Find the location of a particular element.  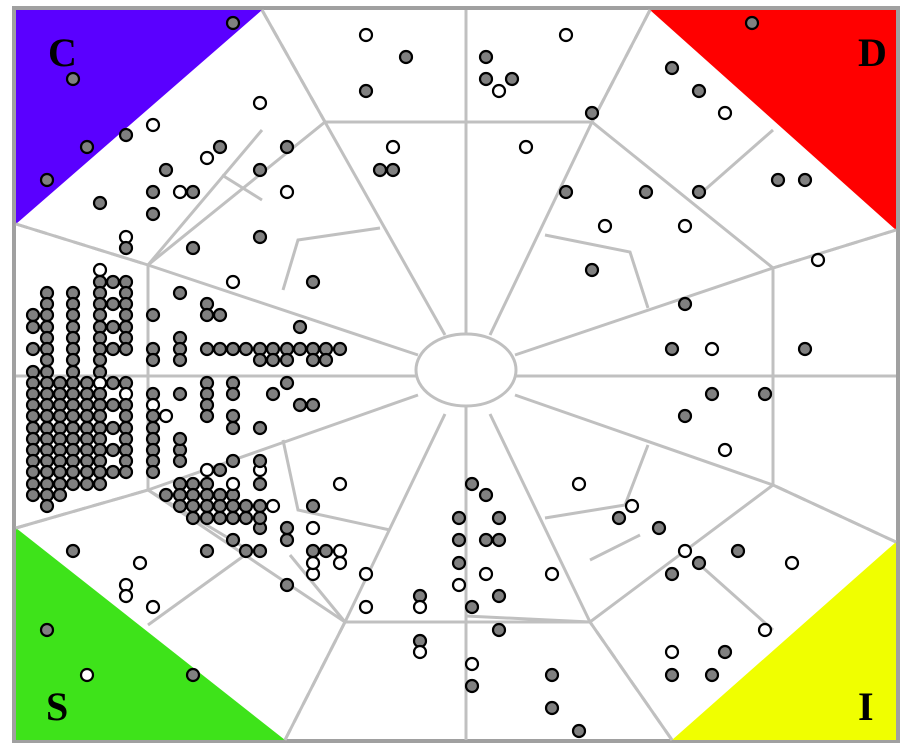

corner-c-triangle is located at coordinates (139, 117).